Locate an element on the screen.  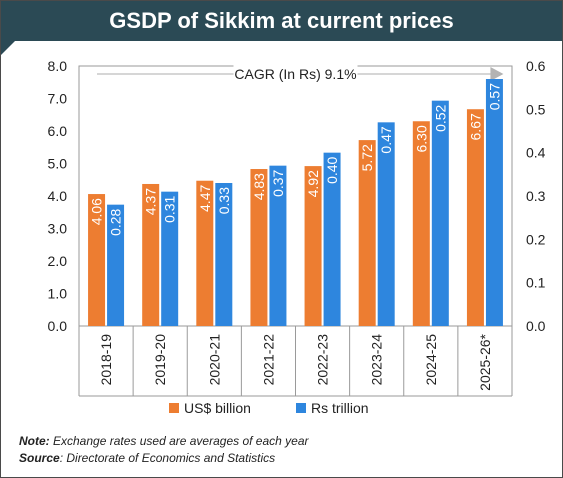
legend-swatch-rs is located at coordinates (301, 408).